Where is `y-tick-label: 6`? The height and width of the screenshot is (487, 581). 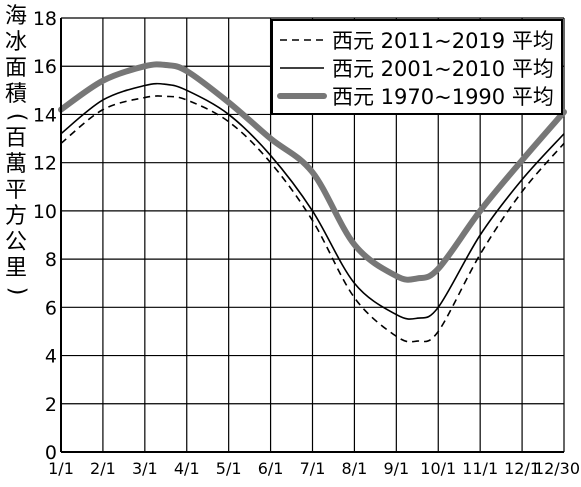 y-tick-label: 6 is located at coordinates (51, 308).